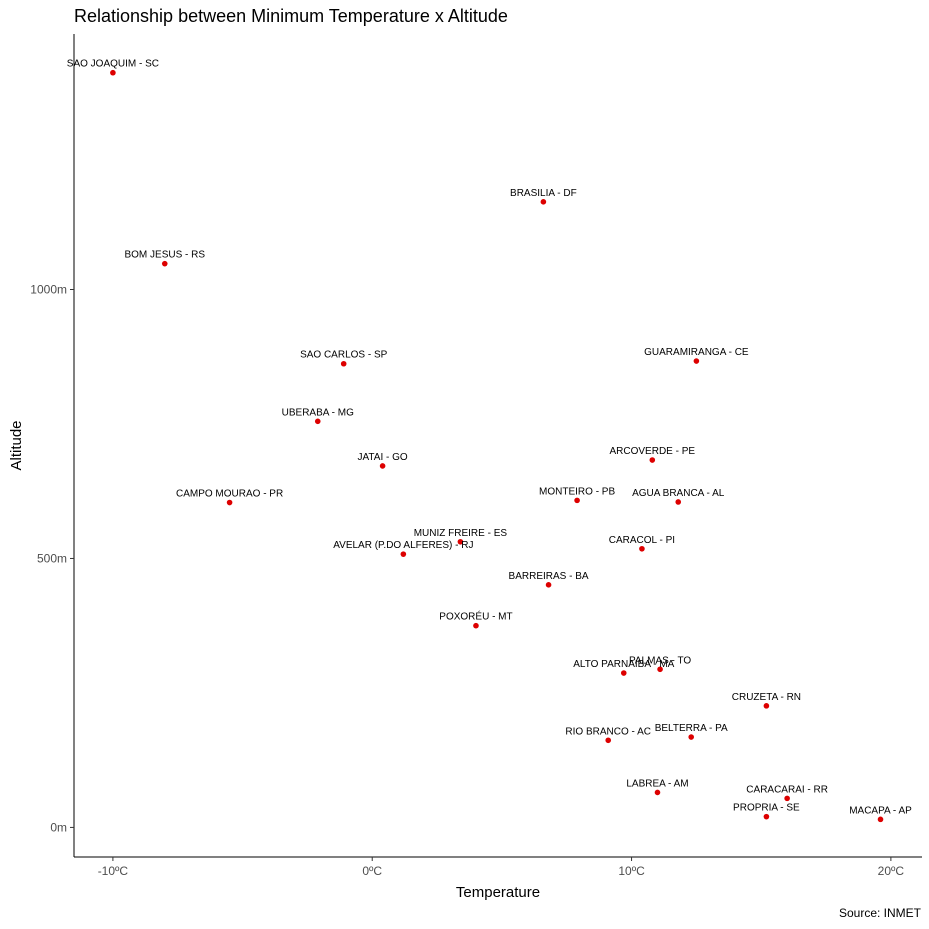  I want to click on y-tick-label: 1000m, so click(48, 290).